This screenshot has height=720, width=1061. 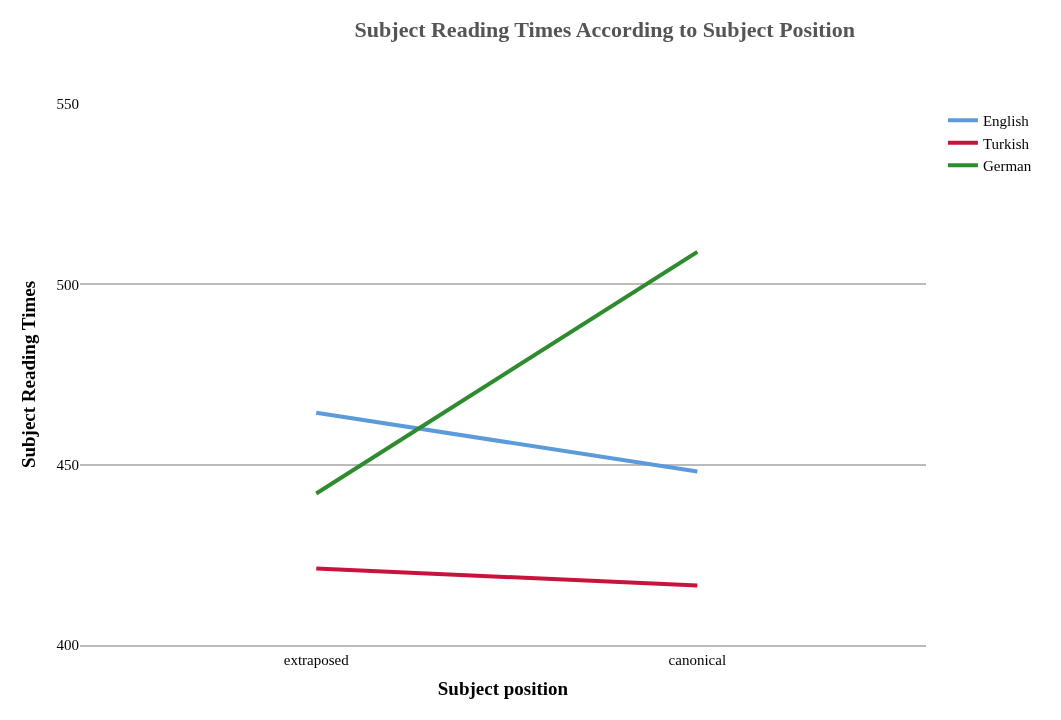 I want to click on x-axis-title: Subject position, so click(x=503, y=689).